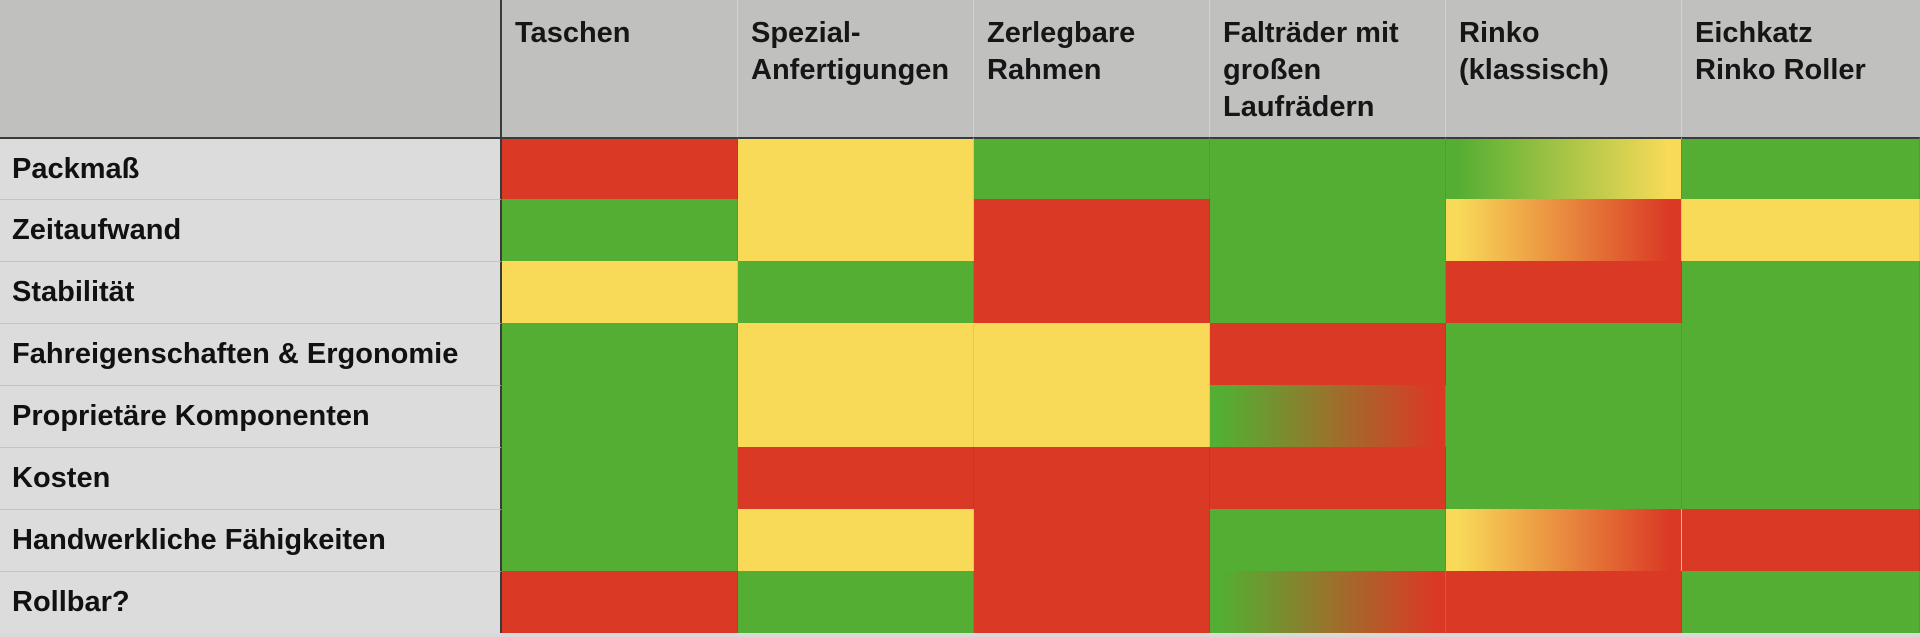  I want to click on row-label: Stabilität, so click(251, 292).